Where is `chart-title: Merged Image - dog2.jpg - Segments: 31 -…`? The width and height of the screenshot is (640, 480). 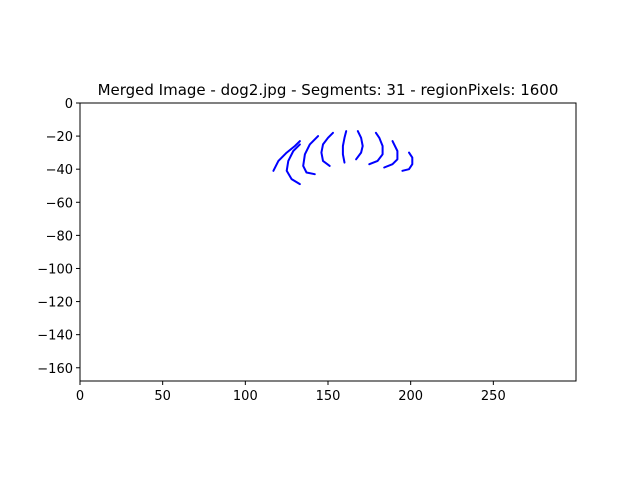
chart-title: Merged Image - dog2.jpg - Segments: 31 -… is located at coordinates (328, 90).